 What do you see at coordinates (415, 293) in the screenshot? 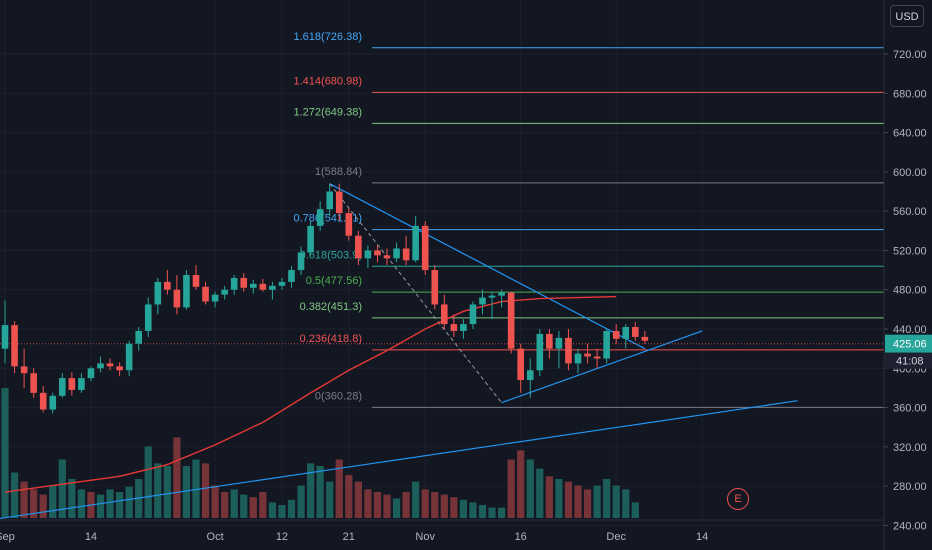
I see `projection-dashed-line` at bounding box center [415, 293].